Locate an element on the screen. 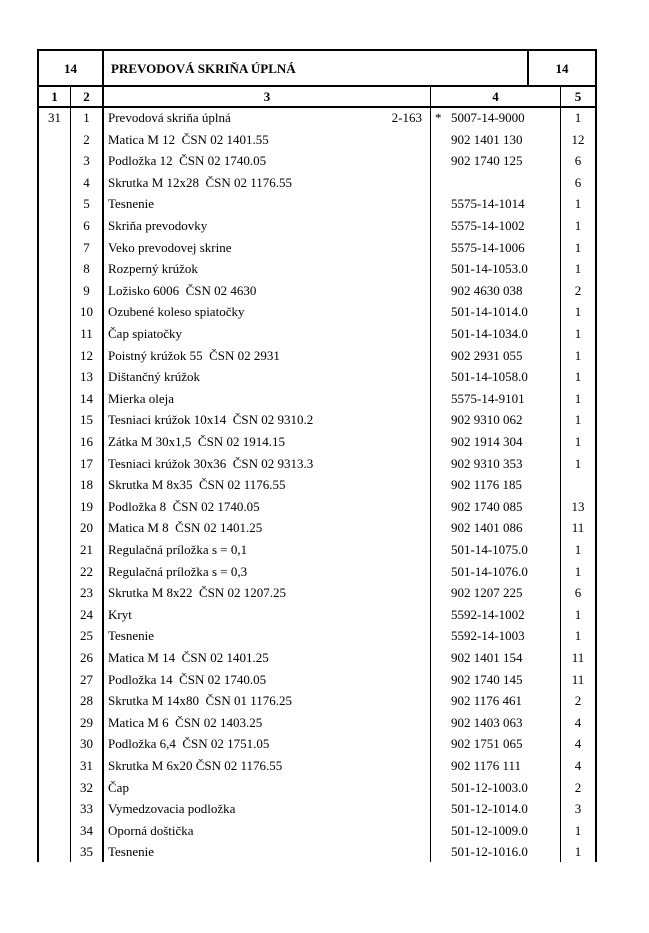 This screenshot has height=933, width=649. row-code: 501-14-1076.0 is located at coordinates (489, 571).